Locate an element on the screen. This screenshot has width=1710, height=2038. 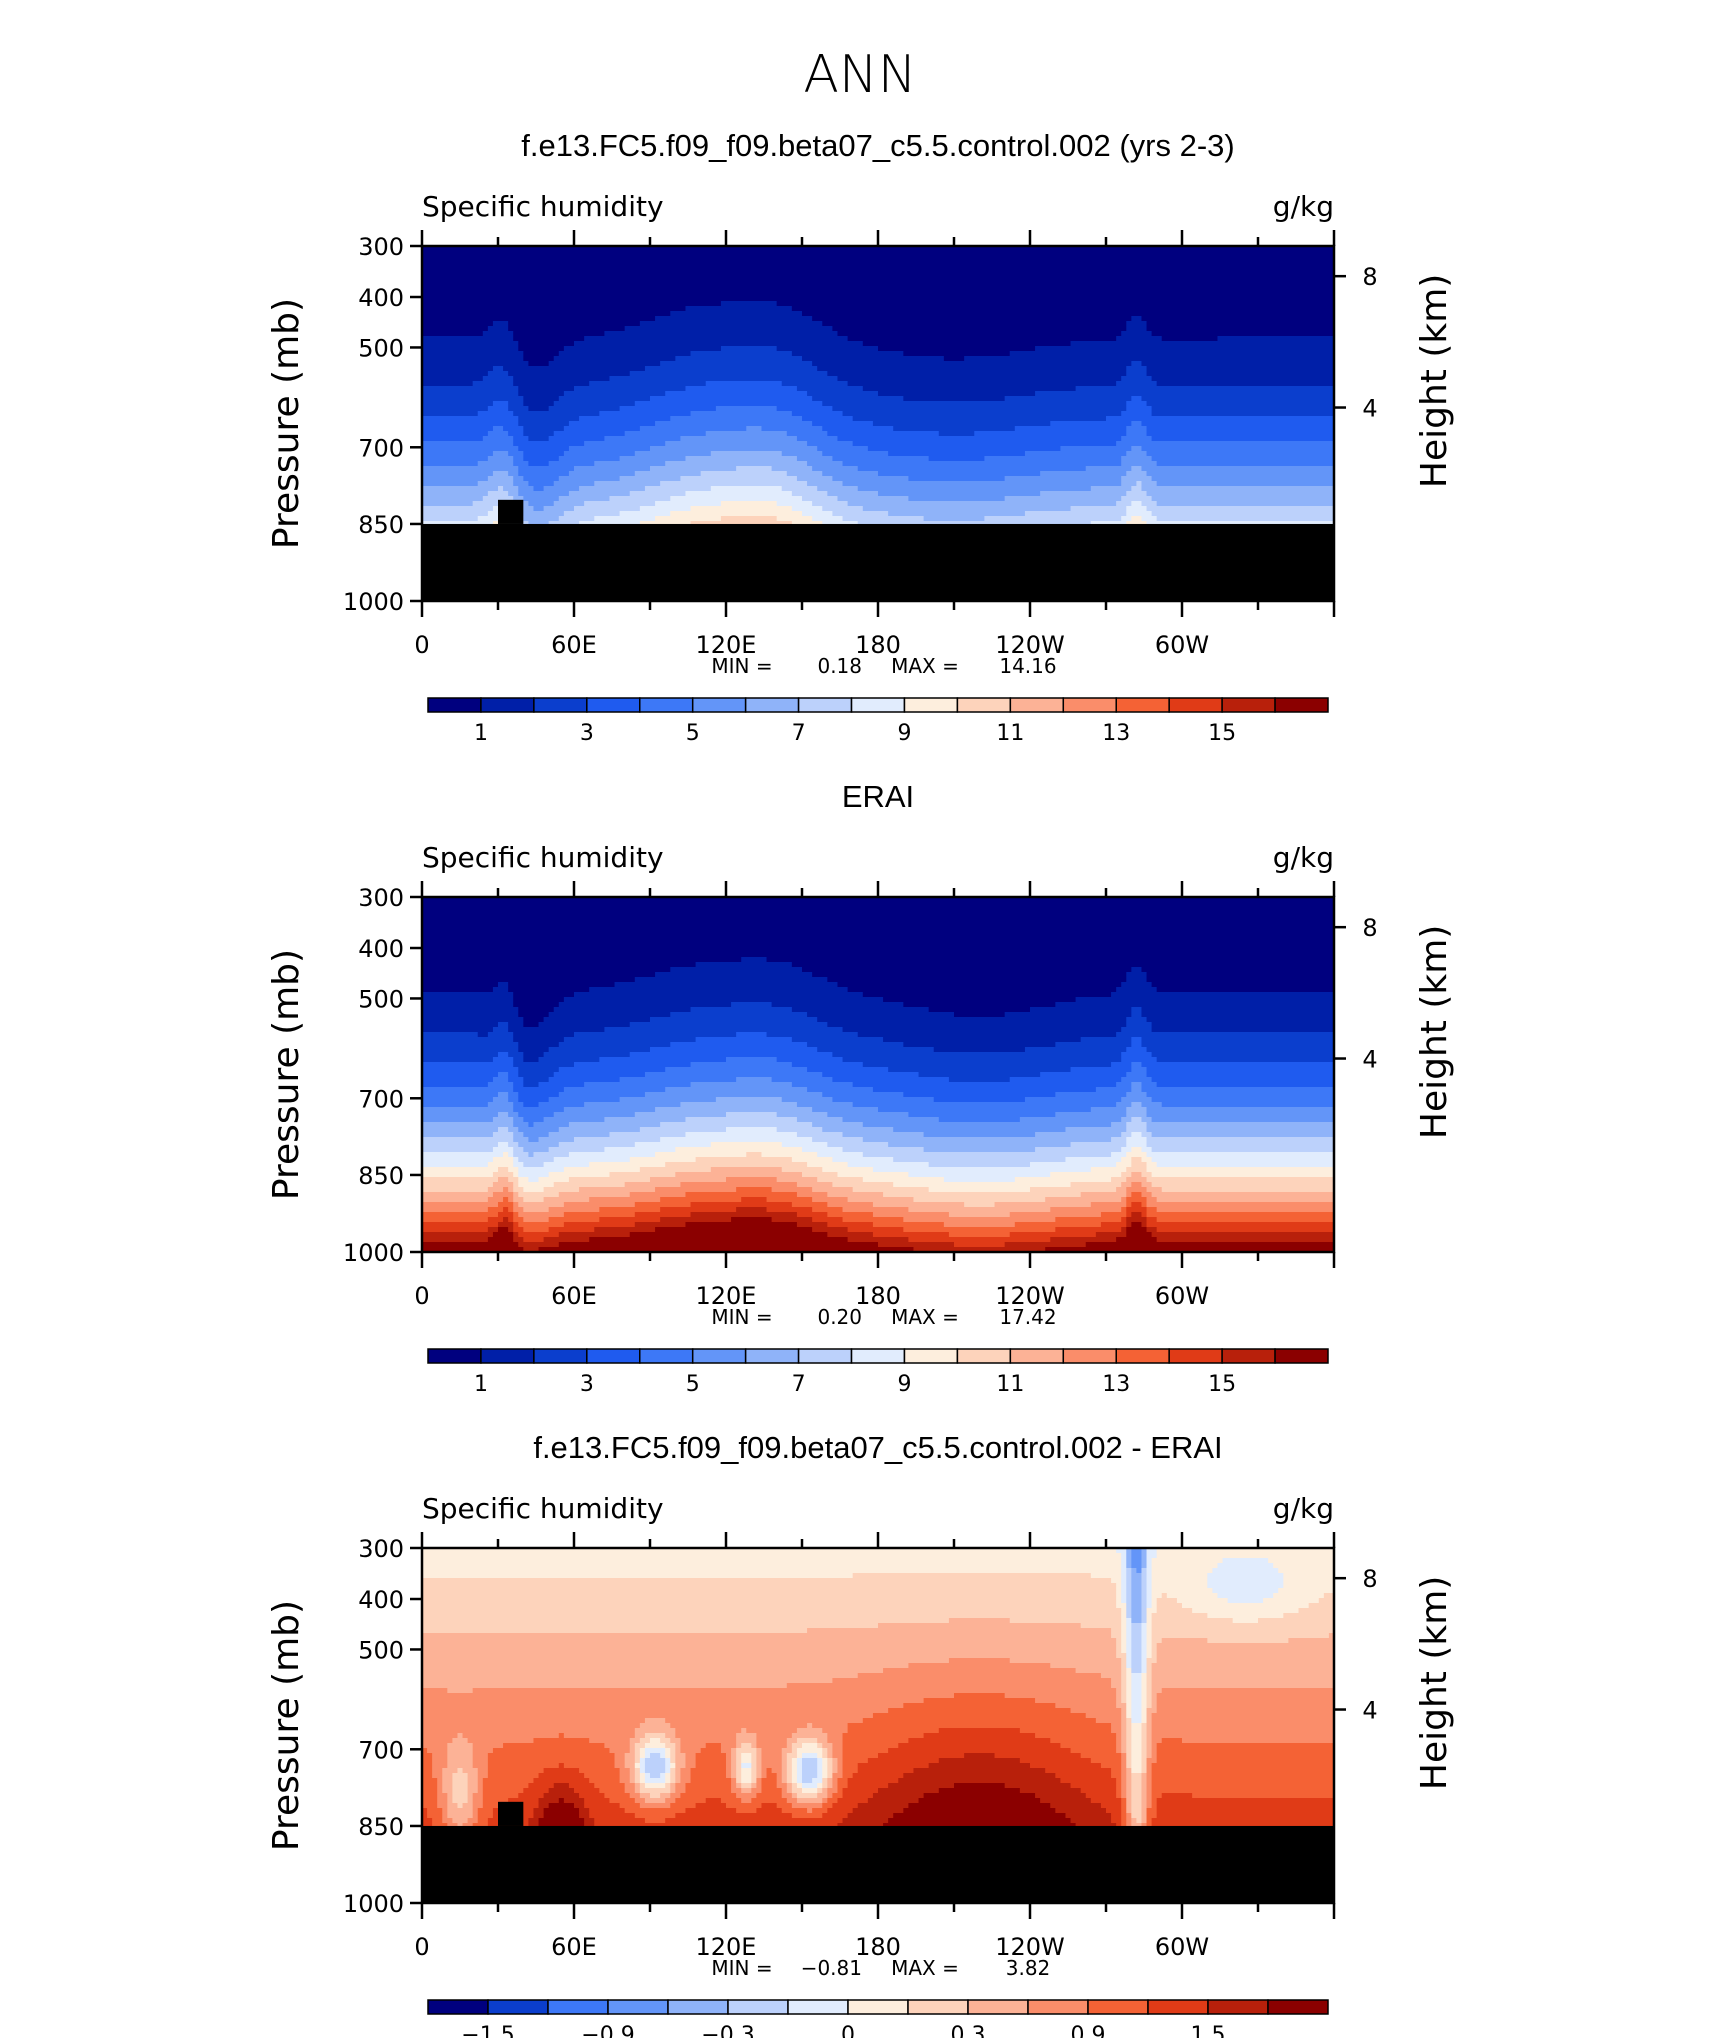
colorbar-label: 5 is located at coordinates (693, 1384).